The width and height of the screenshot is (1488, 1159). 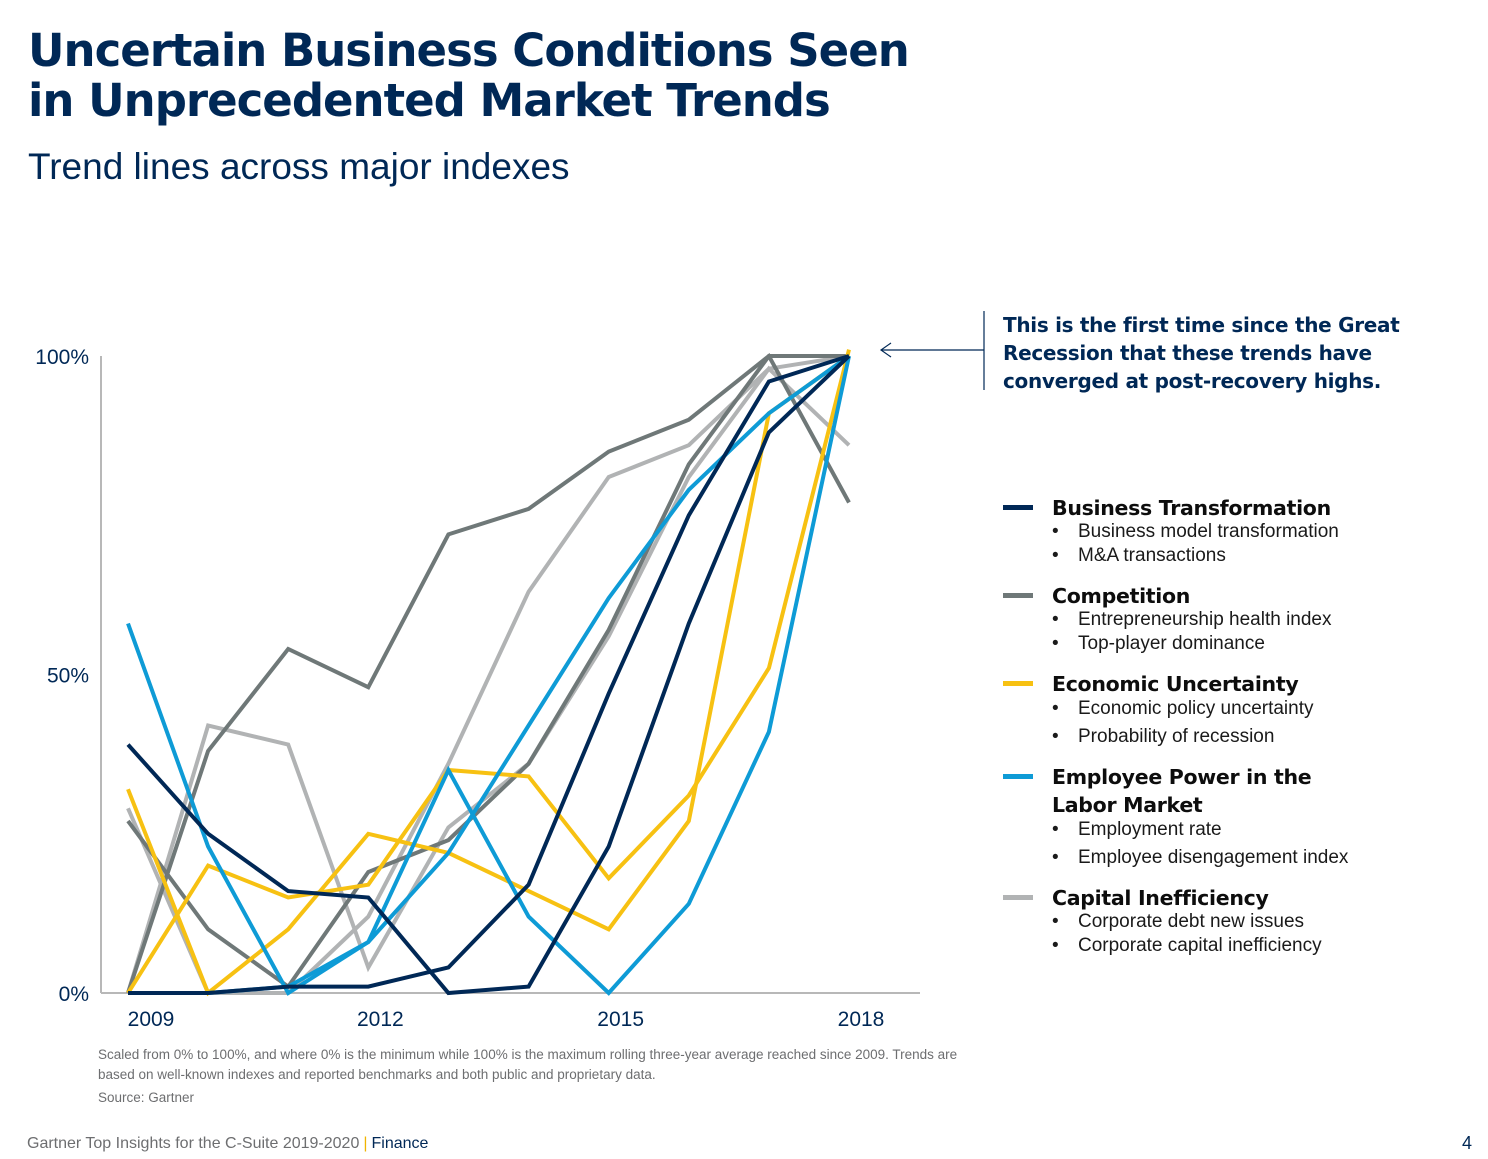 What do you see at coordinates (1178, 921) in the screenshot?
I see `legend-item: • Corporate debt new issues` at bounding box center [1178, 921].